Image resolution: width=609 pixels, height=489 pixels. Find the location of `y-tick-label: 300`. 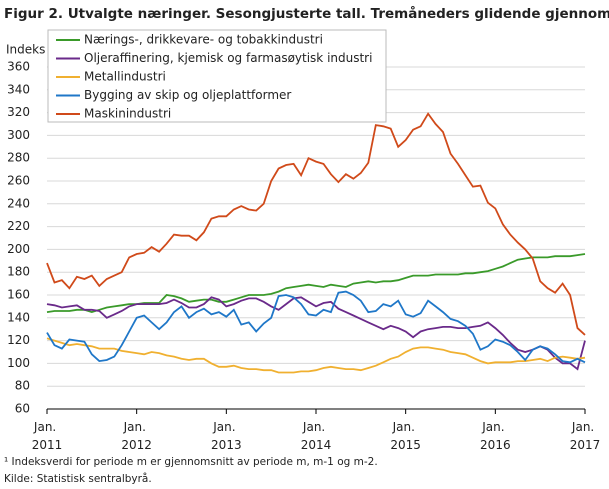

y-tick-label: 300 is located at coordinates (18, 135).